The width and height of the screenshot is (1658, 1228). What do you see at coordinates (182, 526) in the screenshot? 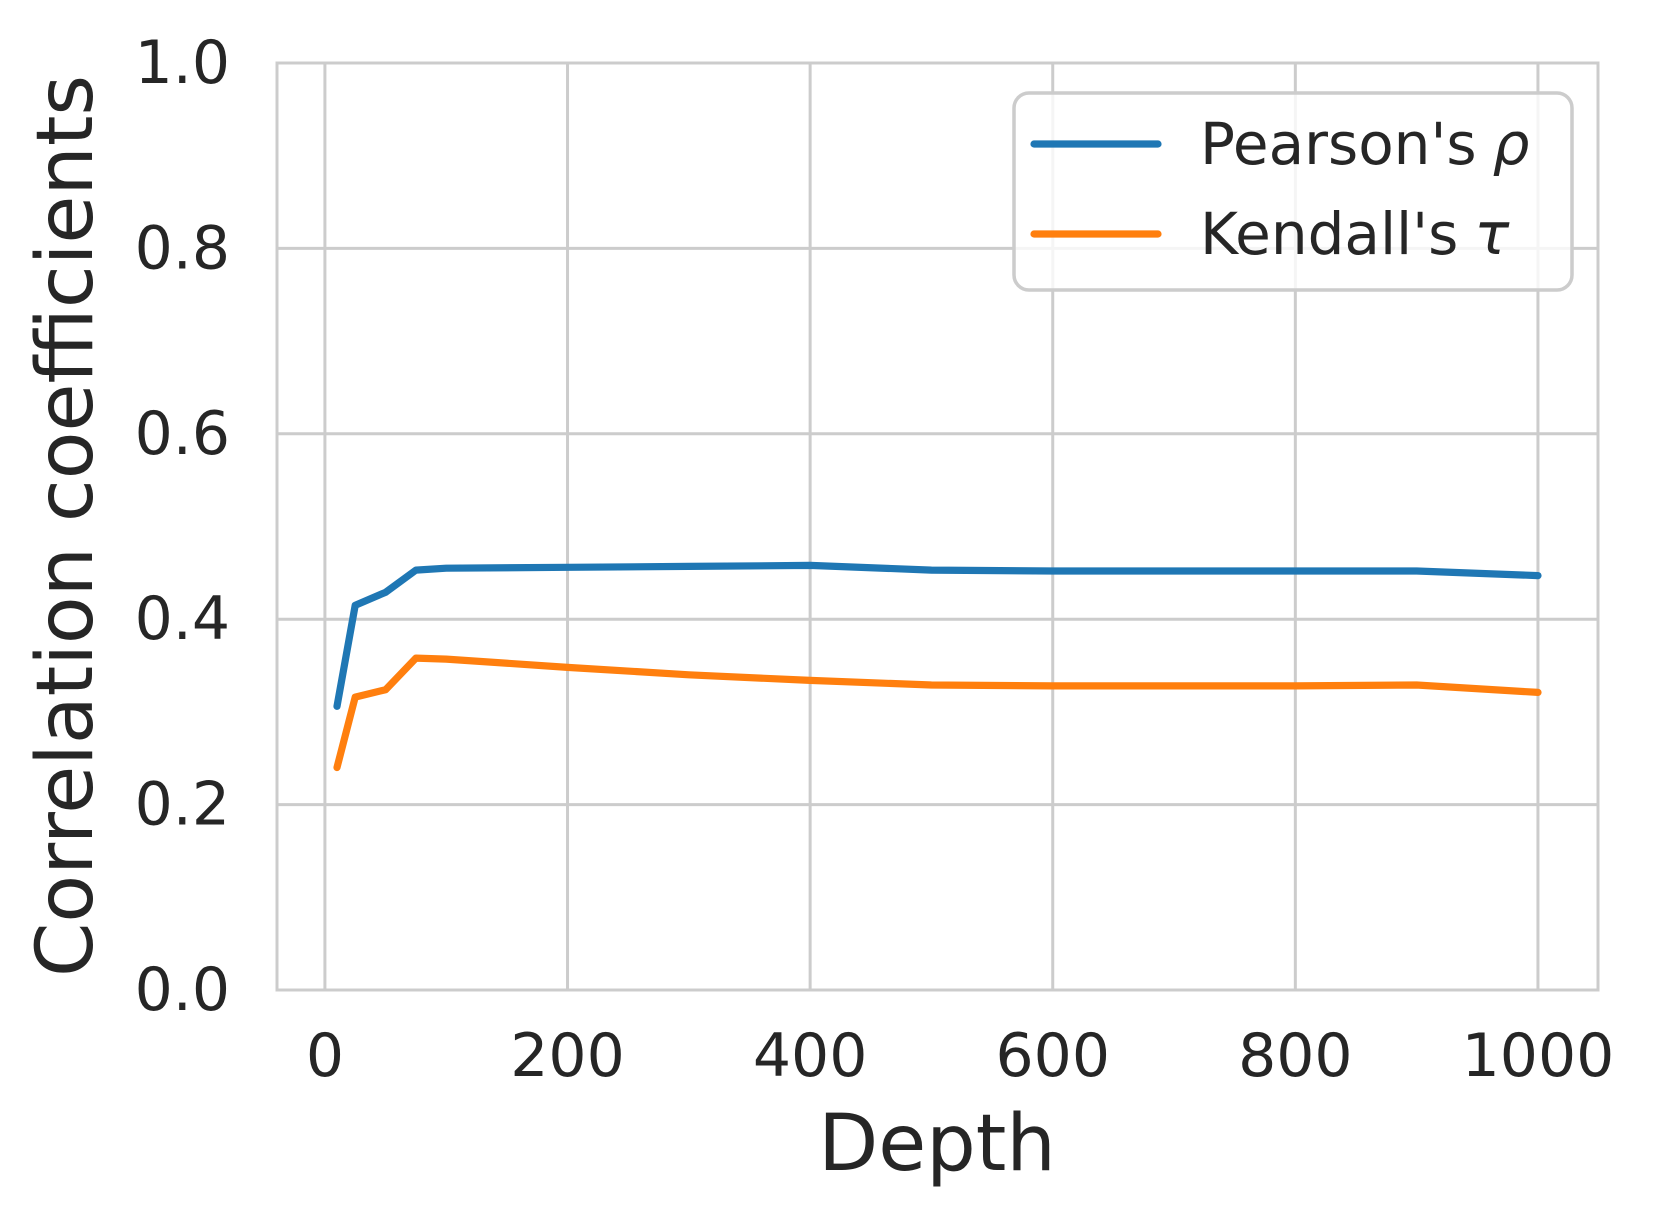
I see `y-tick-labels: 0.0 0.2 0.4 0.6 0.8 1.0` at bounding box center [182, 526].